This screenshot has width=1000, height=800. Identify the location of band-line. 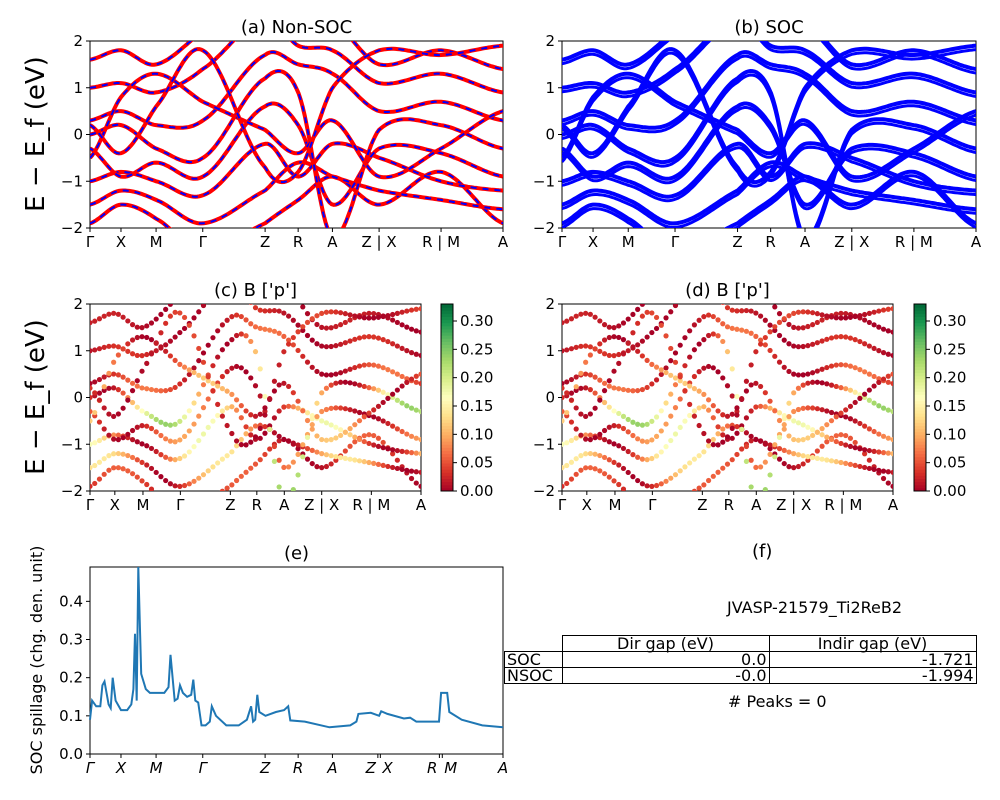
(769, 198).